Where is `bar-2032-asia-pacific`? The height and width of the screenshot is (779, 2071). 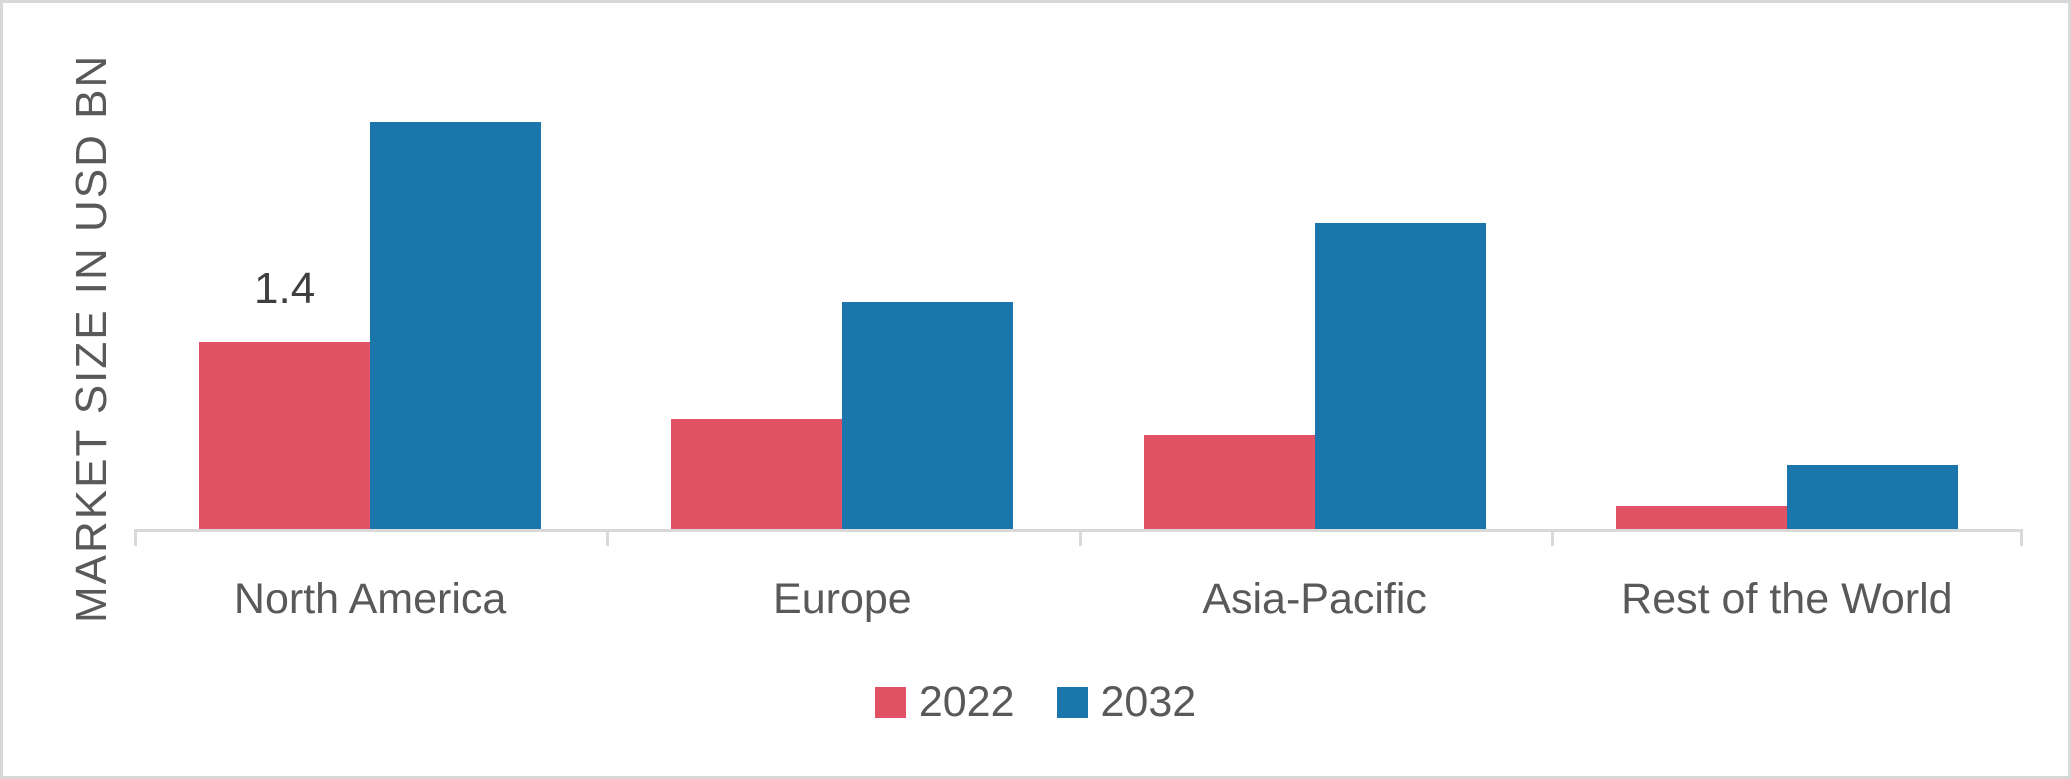 bar-2032-asia-pacific is located at coordinates (1400, 376).